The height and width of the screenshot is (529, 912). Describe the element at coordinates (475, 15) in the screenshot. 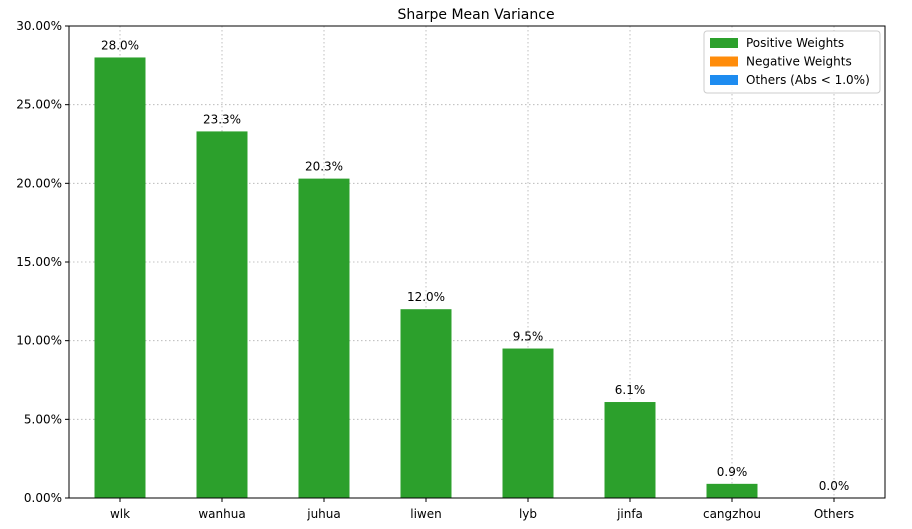

I see `chart-title: Sharpe Mean Variance` at that location.